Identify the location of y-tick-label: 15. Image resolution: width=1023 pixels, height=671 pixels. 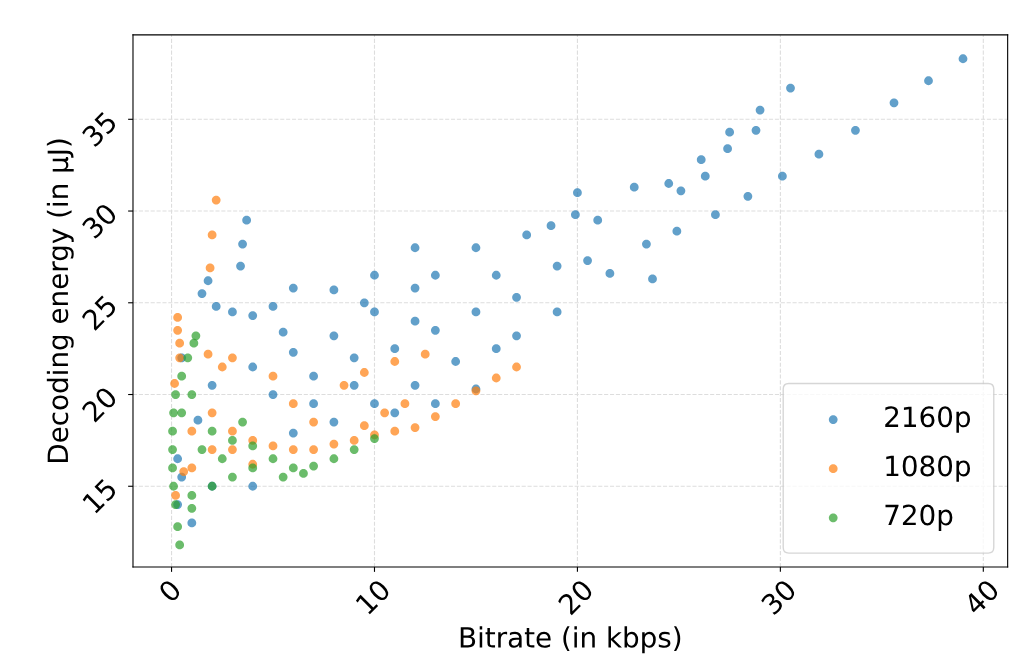
(100, 496).